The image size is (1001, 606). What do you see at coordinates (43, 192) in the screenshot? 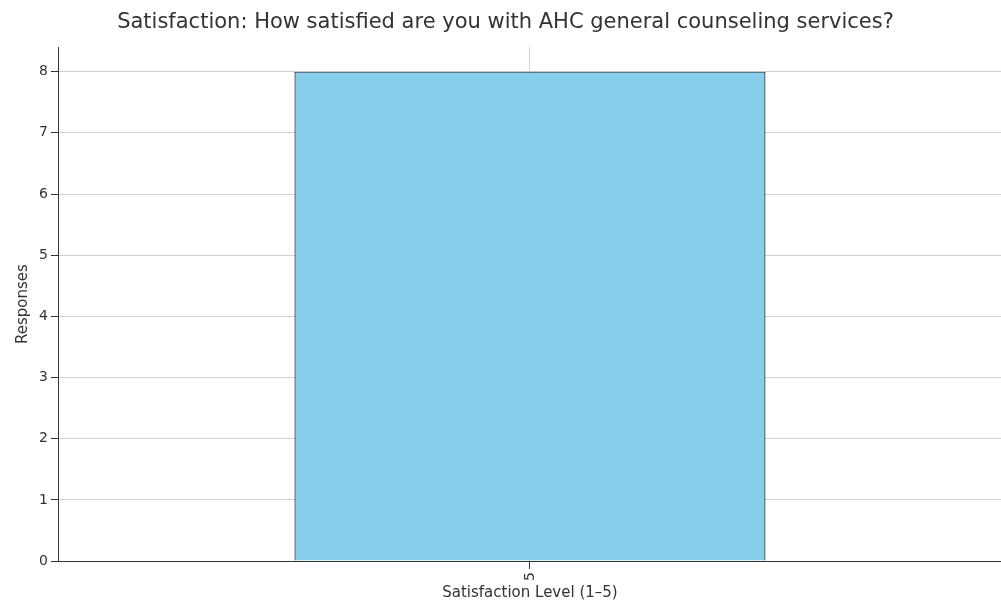
I see `y-tick-label: 6` at bounding box center [43, 192].